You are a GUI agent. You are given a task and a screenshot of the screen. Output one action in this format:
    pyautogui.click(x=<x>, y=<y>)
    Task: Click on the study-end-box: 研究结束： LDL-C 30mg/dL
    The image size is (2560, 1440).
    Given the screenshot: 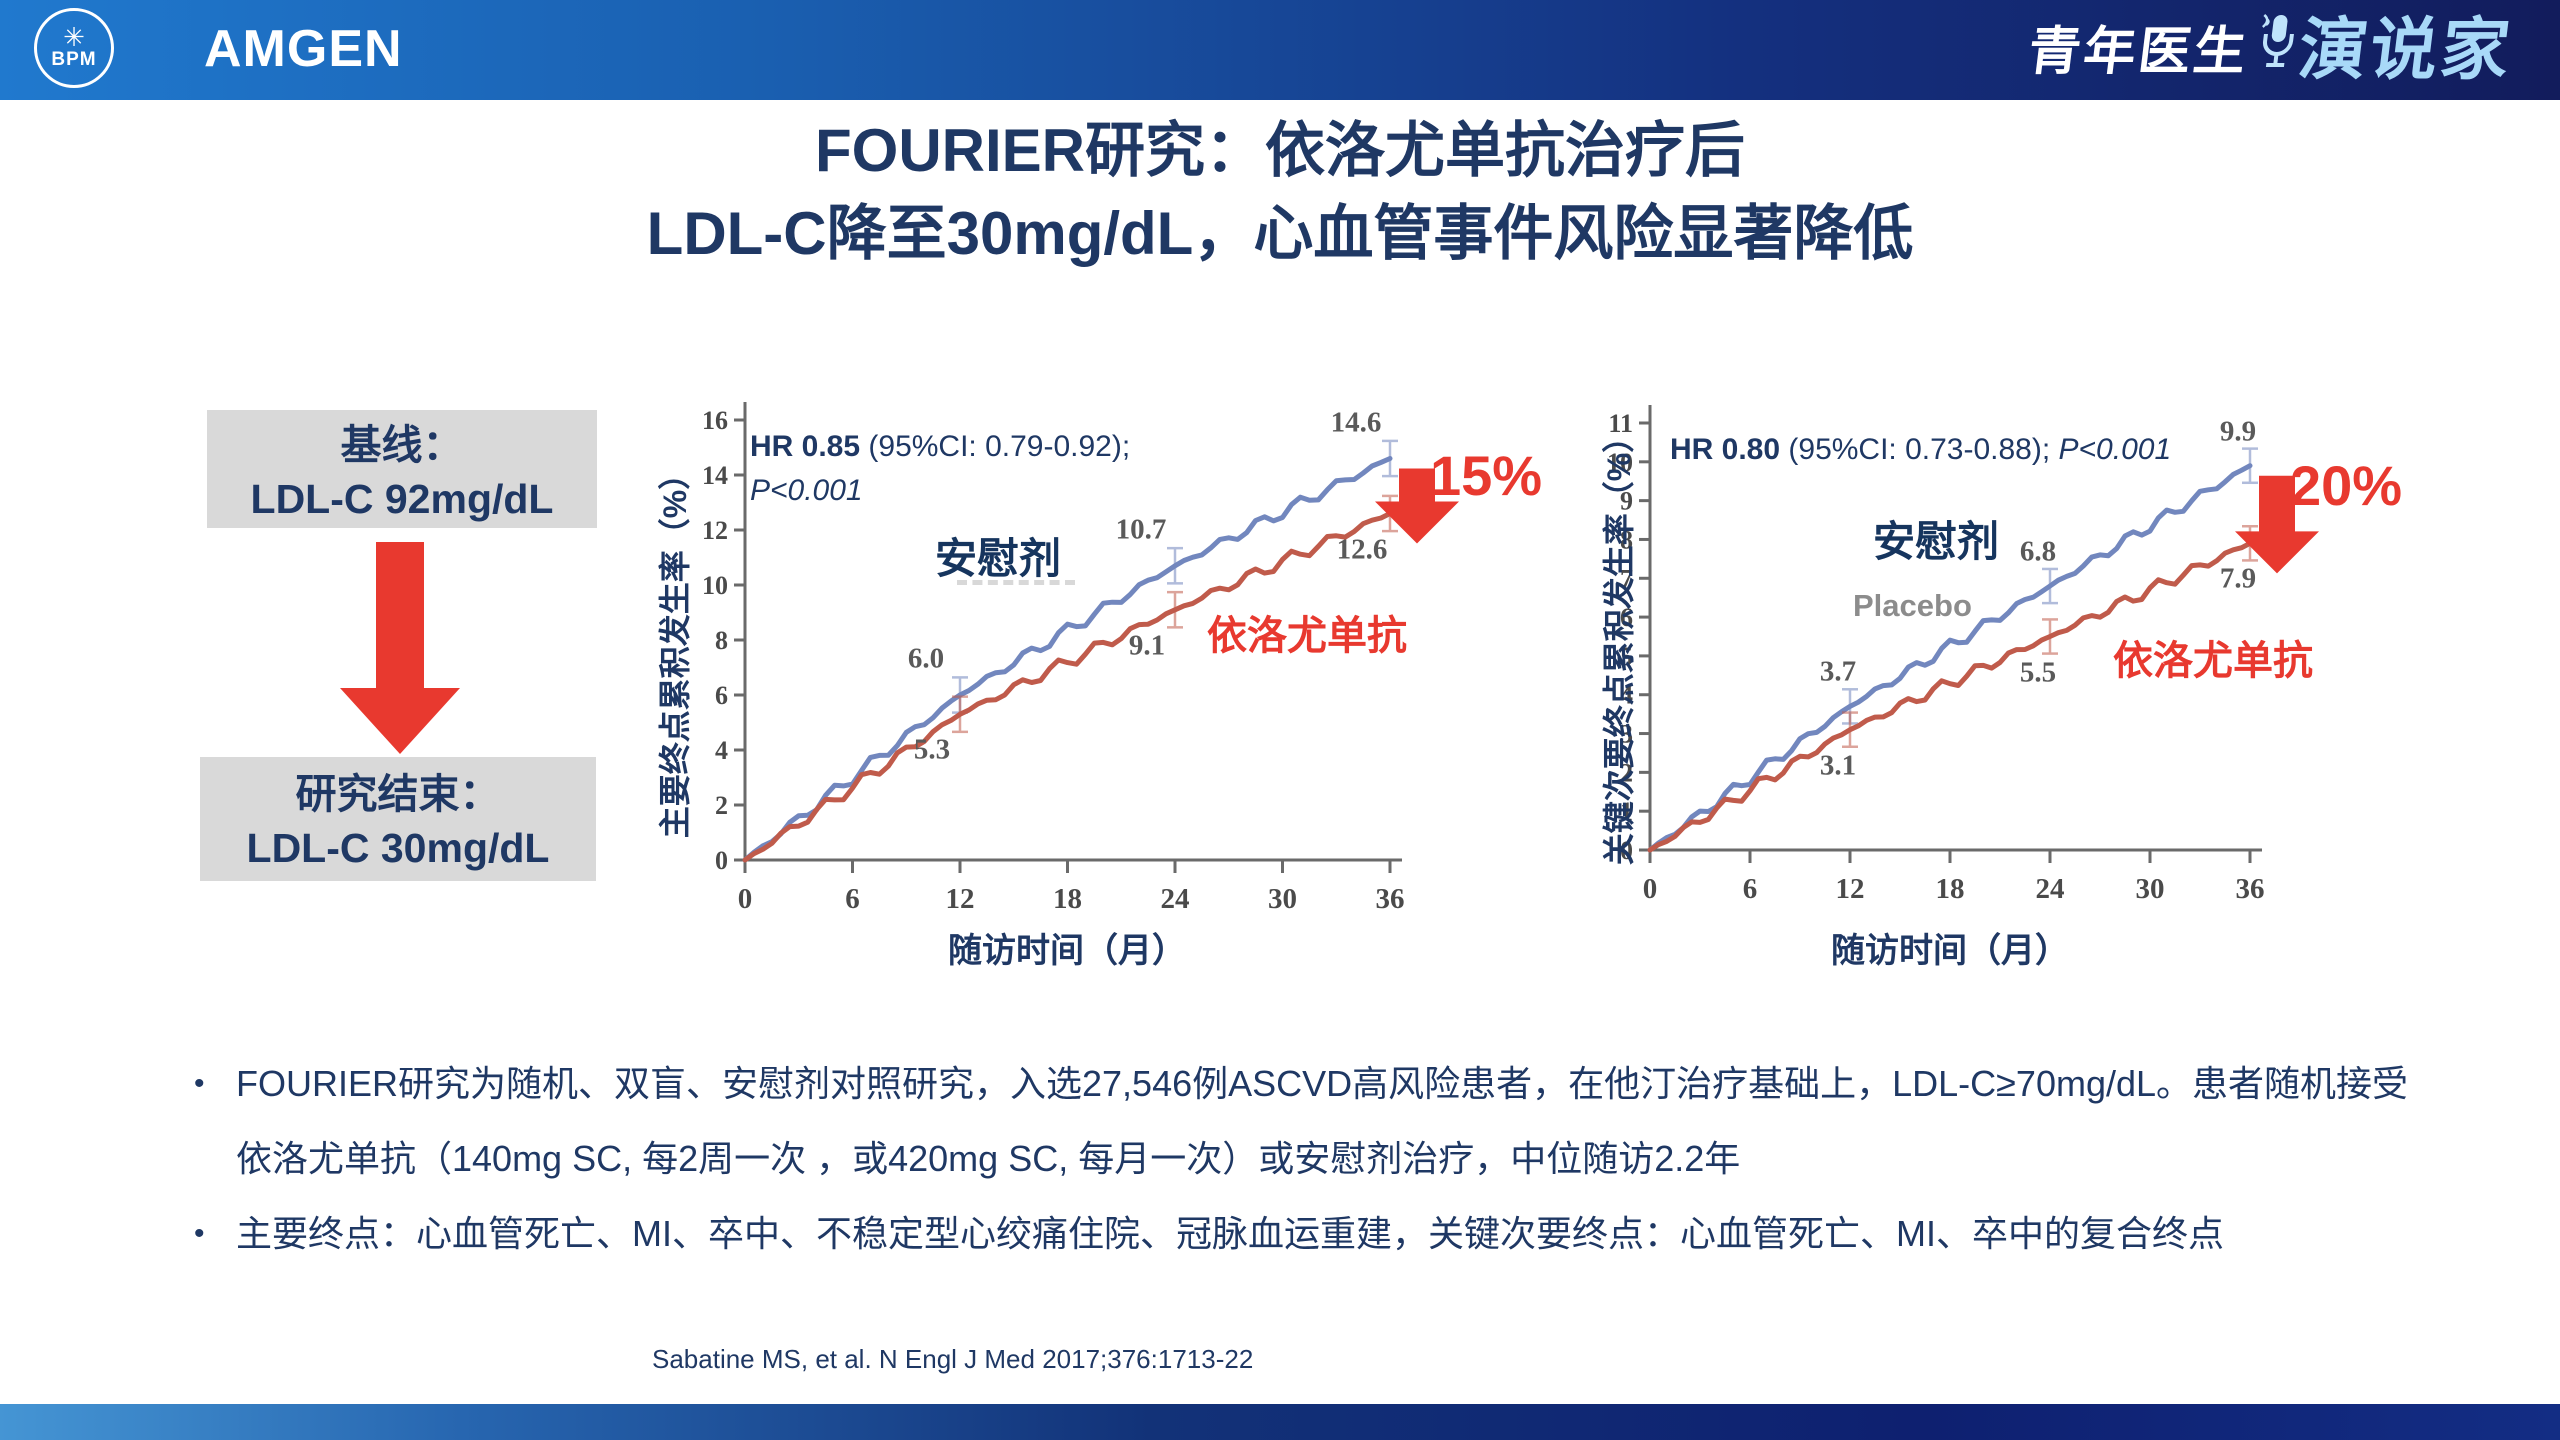 What is the action you would take?
    pyautogui.click(x=398, y=819)
    